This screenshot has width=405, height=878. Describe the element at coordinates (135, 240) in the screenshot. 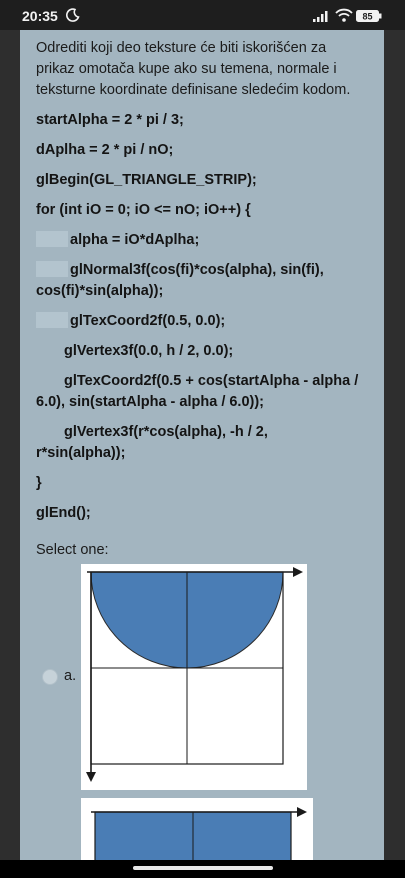

I see `code-line: alpha = iO*dAplha;` at that location.